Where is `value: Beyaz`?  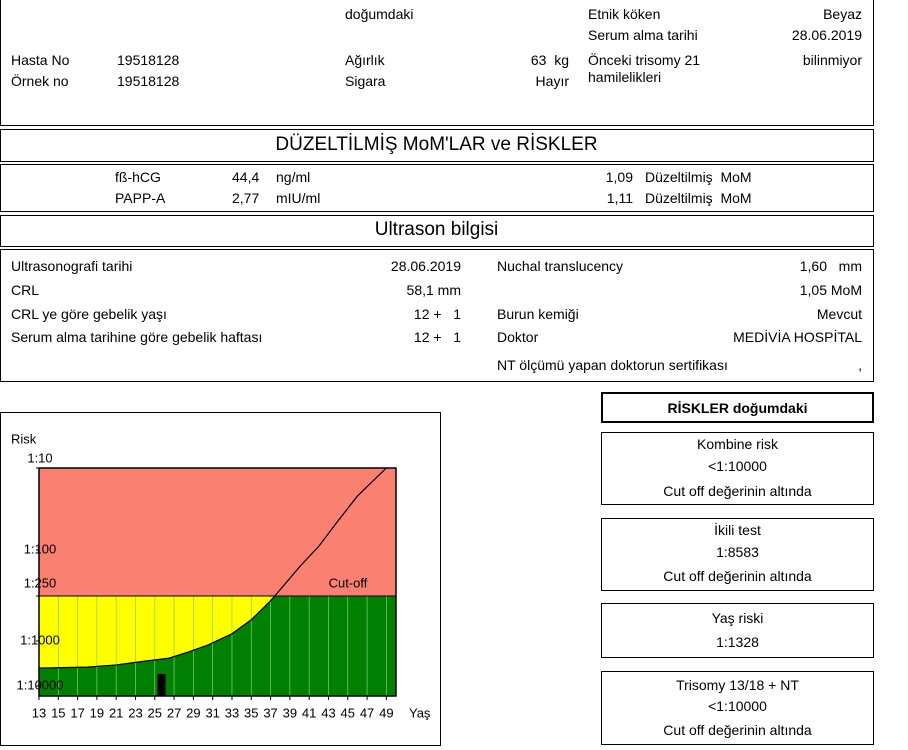 value: Beyaz is located at coordinates (842, 14).